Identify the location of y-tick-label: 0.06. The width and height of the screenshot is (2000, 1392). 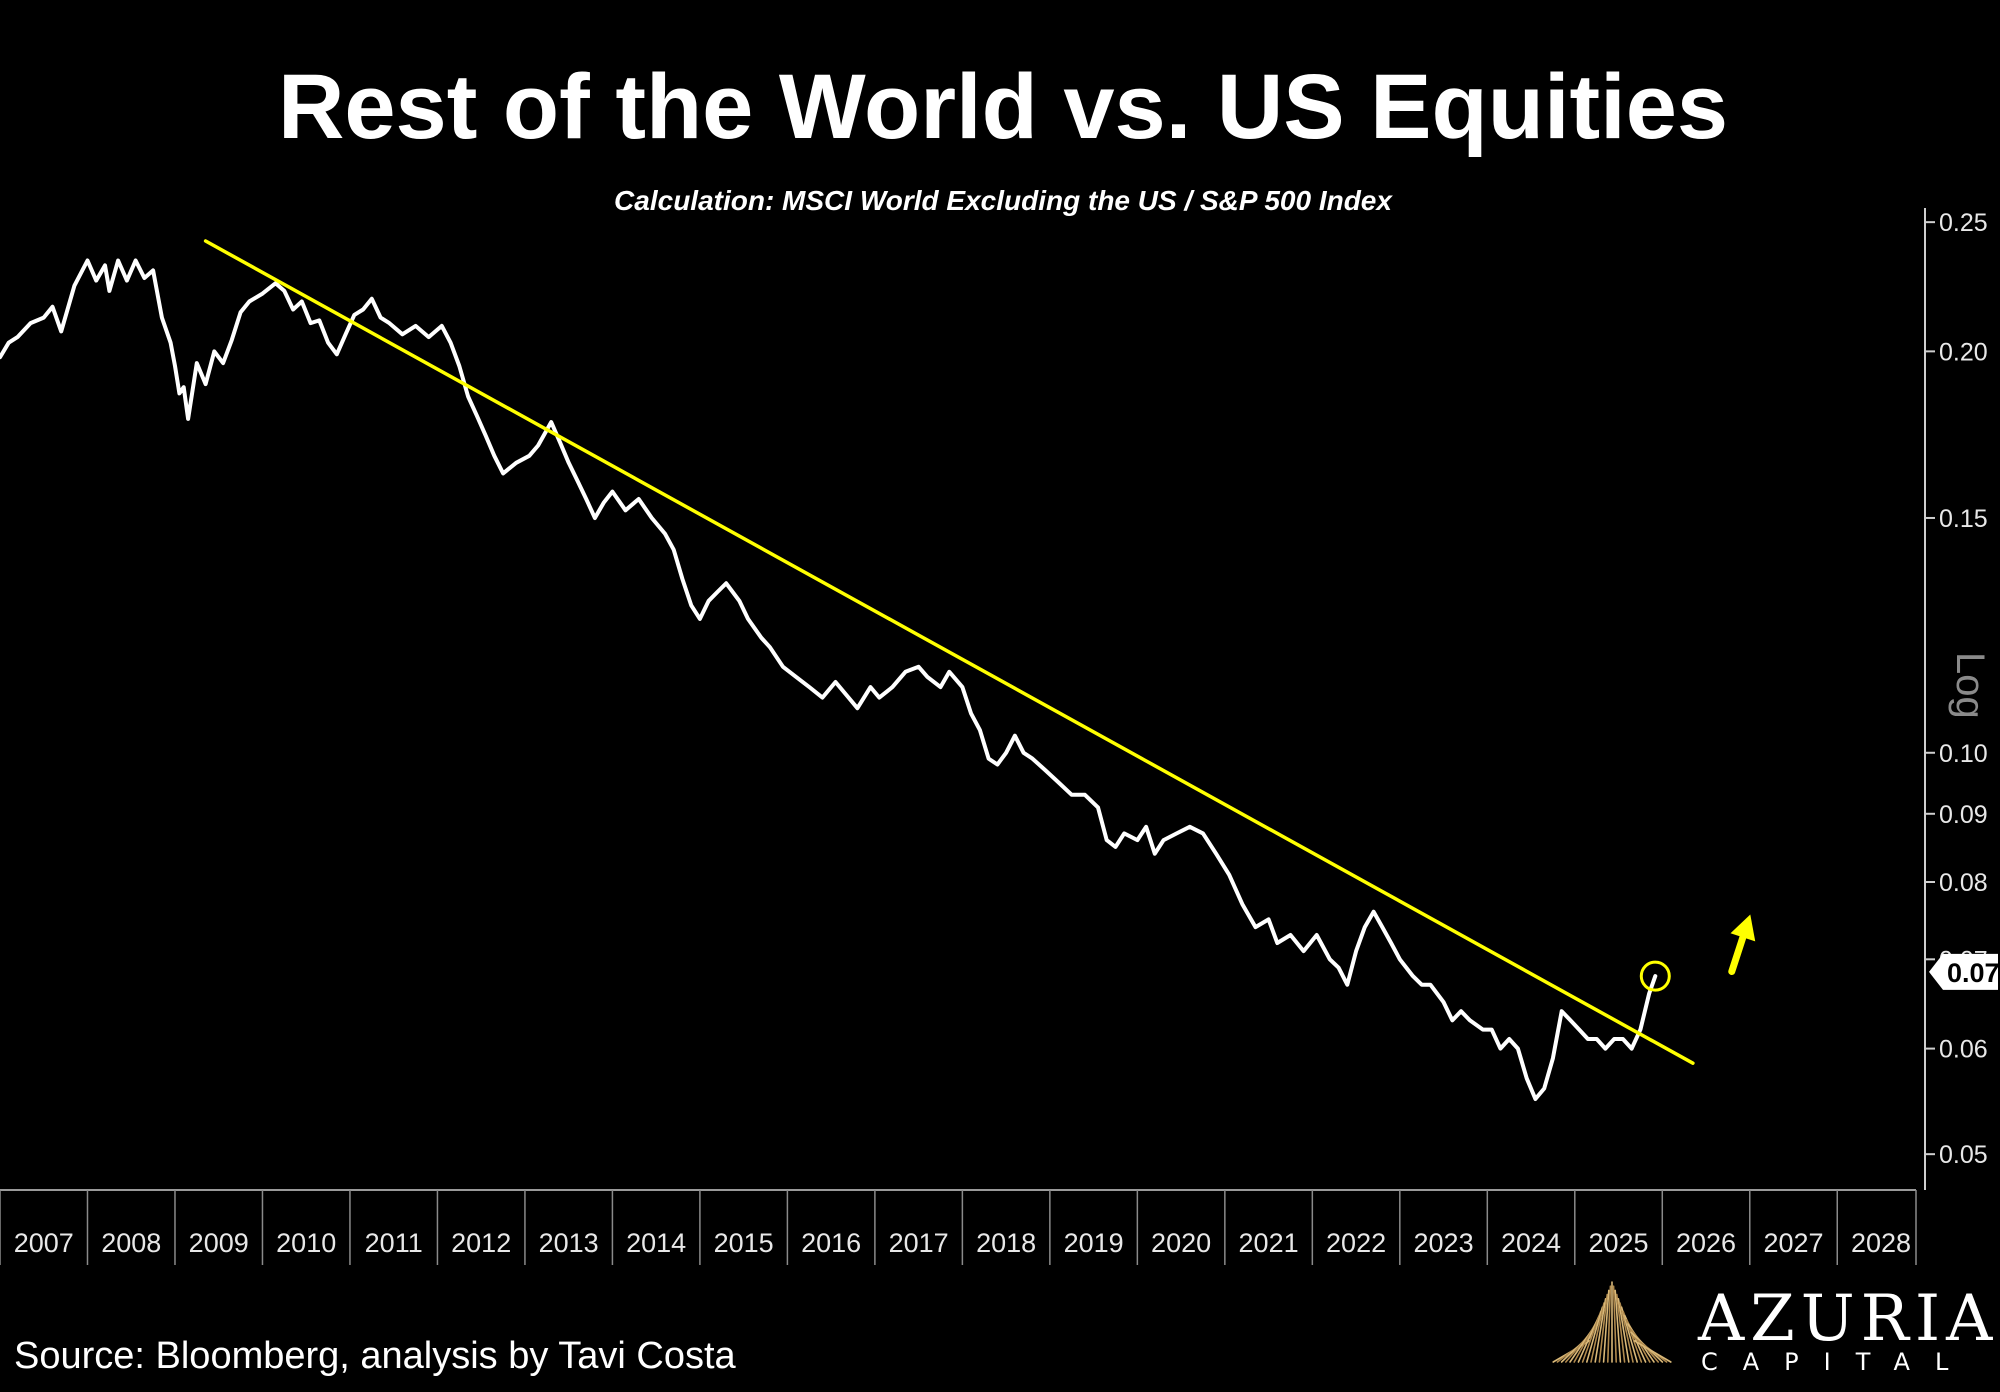
(1963, 1050).